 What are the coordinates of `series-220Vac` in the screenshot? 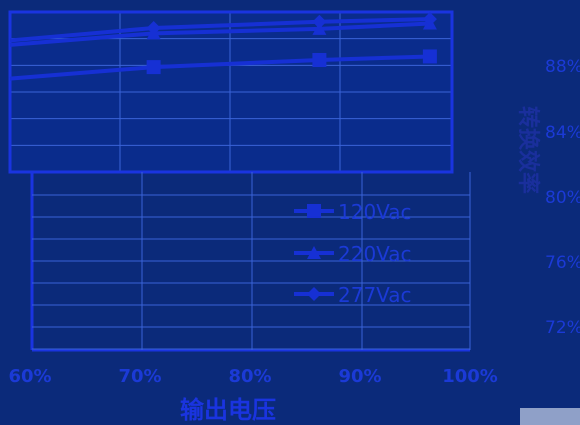 It's located at (223, 31).